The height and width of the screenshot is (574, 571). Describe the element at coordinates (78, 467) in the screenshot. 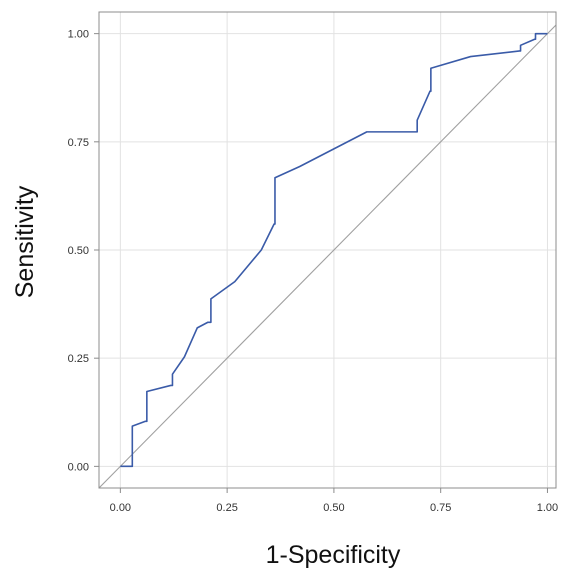

I see `y-tick-label: 0.00` at that location.